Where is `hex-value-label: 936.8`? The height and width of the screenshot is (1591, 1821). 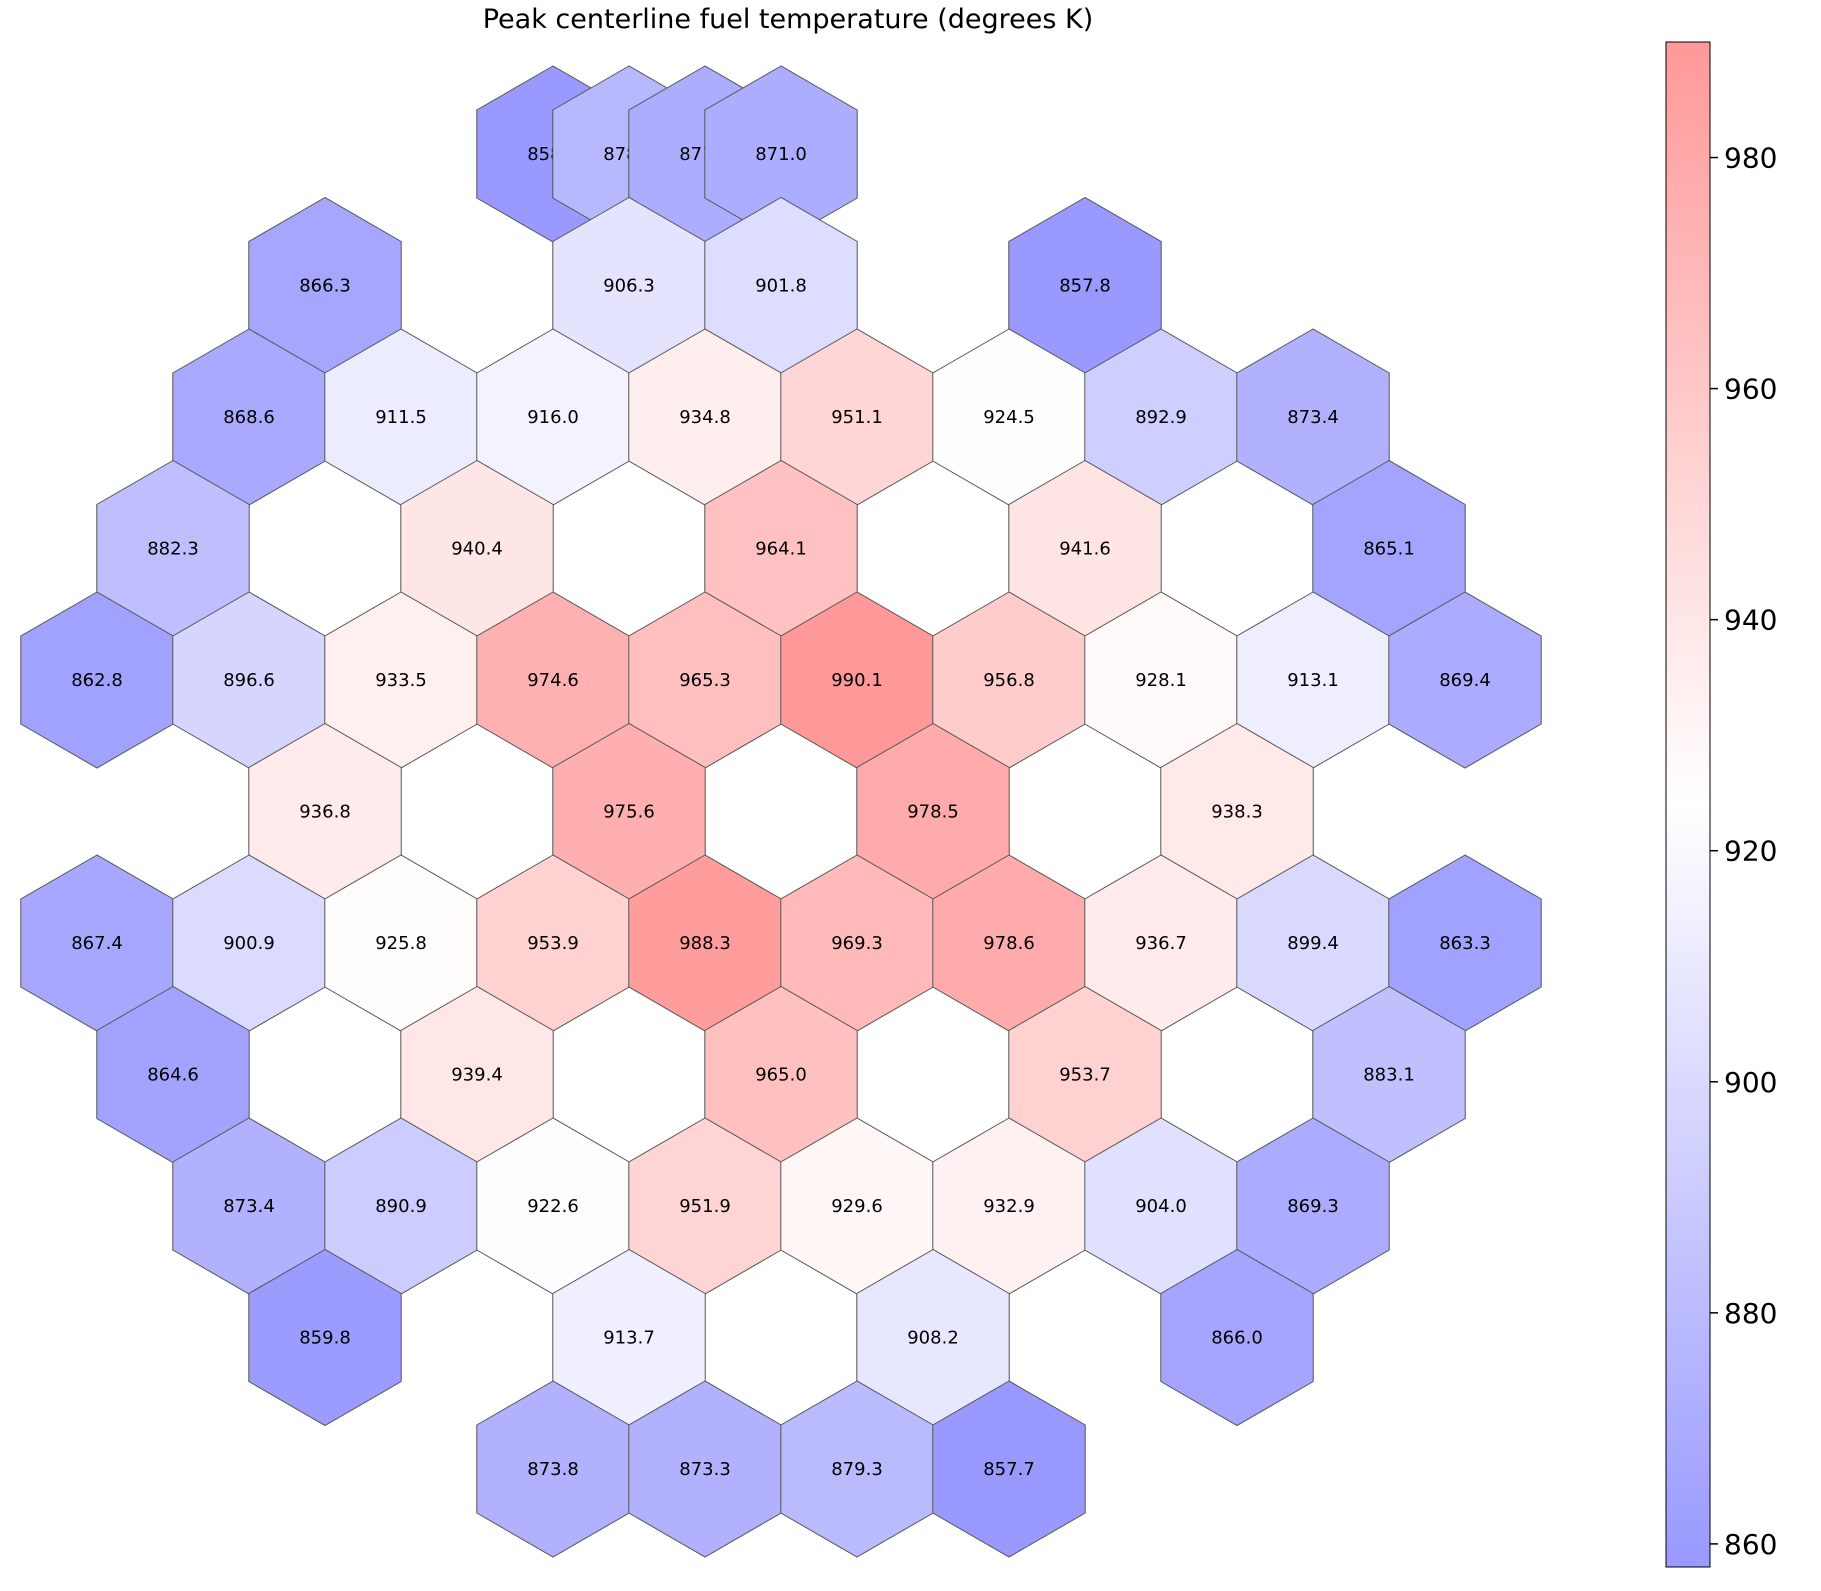 hex-value-label: 936.8 is located at coordinates (325, 812).